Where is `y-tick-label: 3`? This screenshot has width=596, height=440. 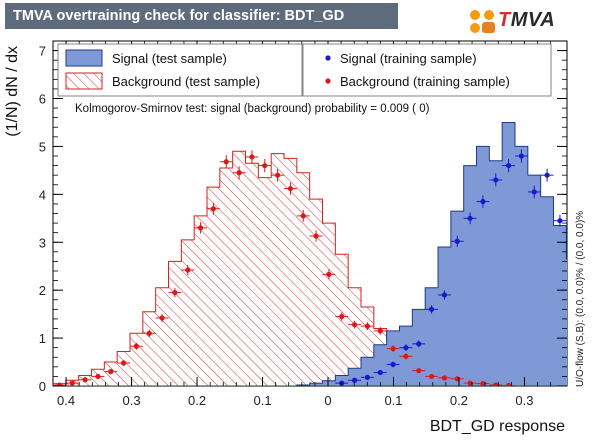
y-tick-label: 3 is located at coordinates (42, 242).